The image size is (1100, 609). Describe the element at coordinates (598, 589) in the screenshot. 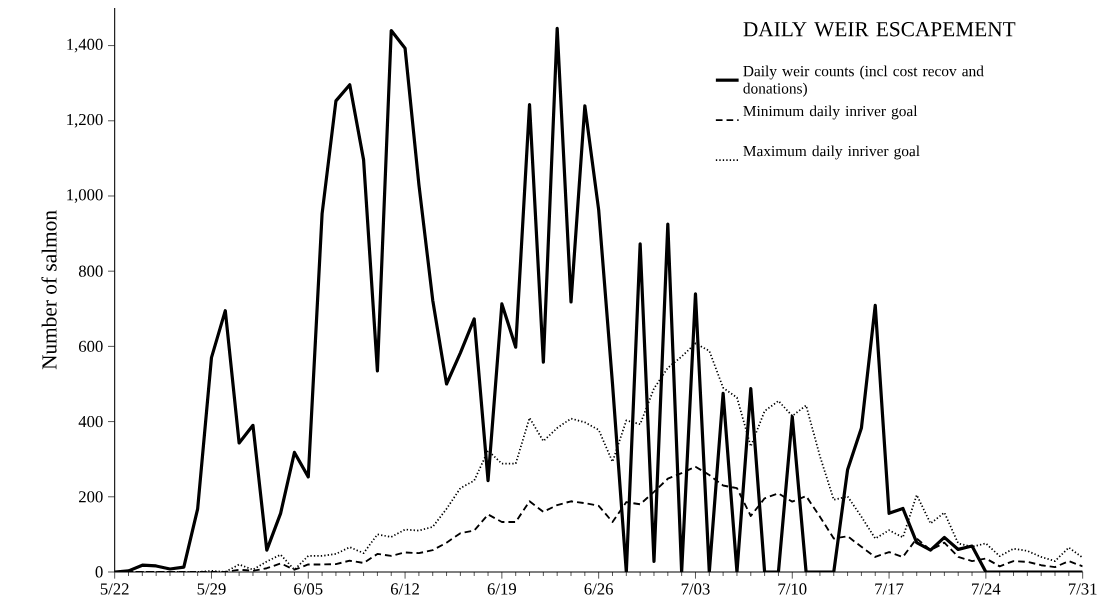

I see `x-tick-label: 6/26` at that location.